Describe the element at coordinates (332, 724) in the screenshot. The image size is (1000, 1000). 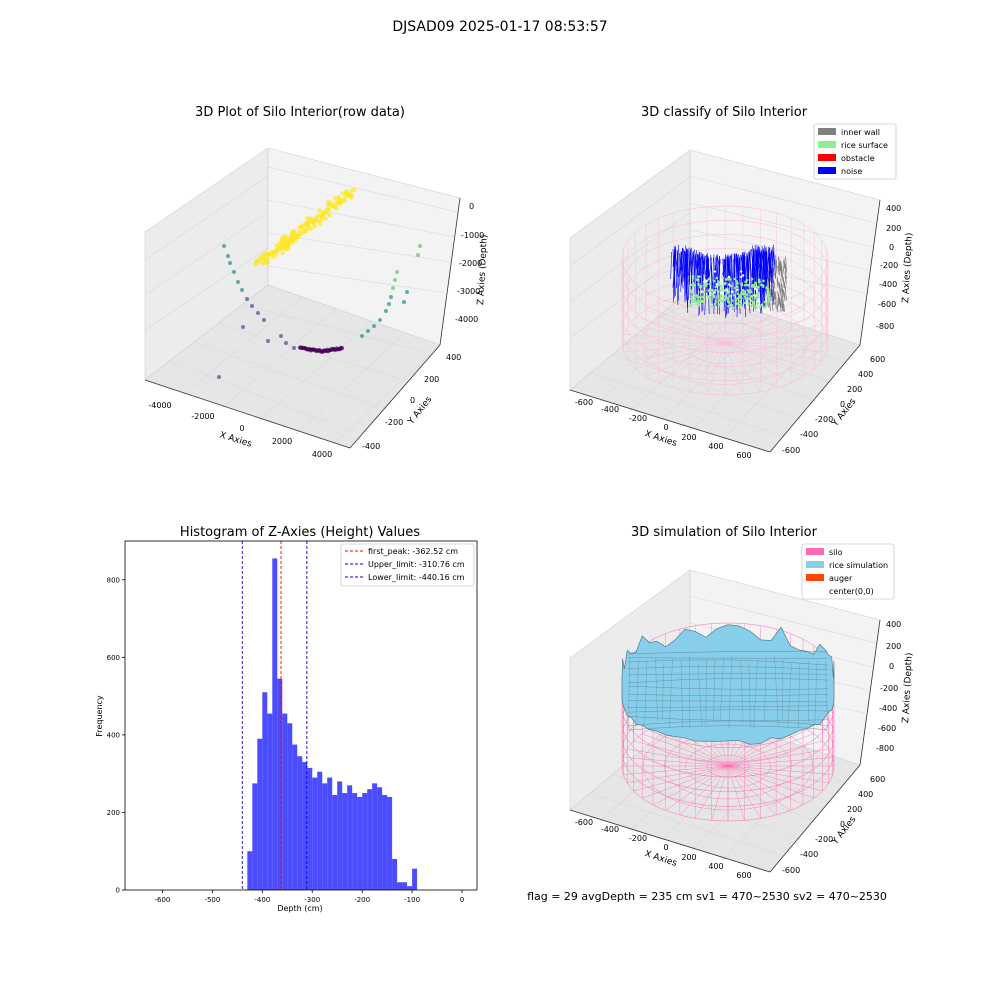
I see `histogram-bars` at that location.